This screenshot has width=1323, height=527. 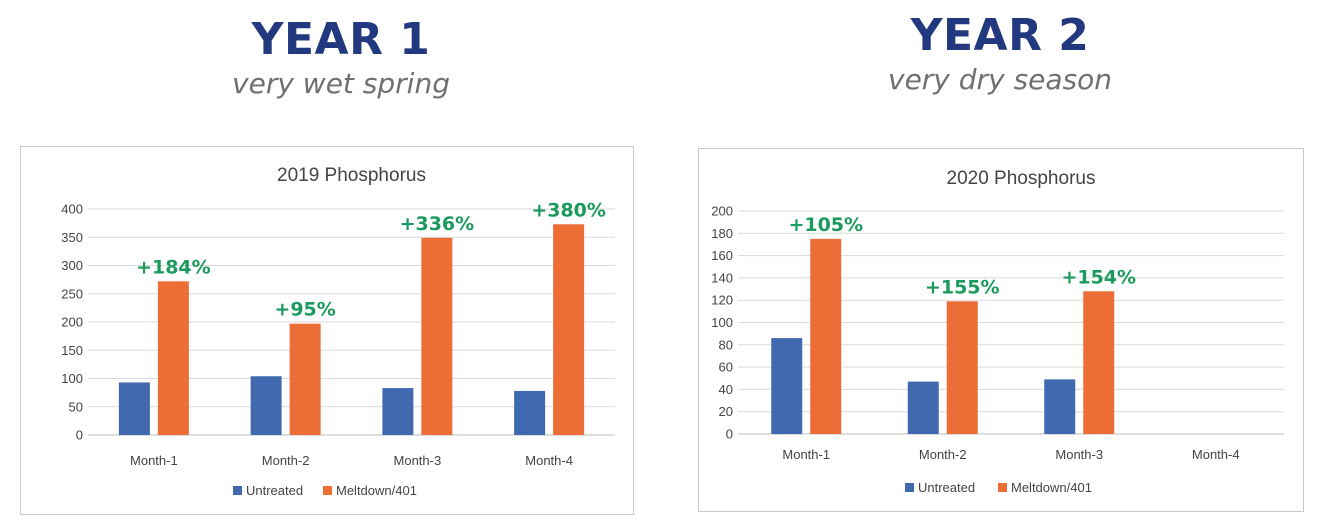 What do you see at coordinates (568, 210) in the screenshot?
I see `percent-increase-label: +380%` at bounding box center [568, 210].